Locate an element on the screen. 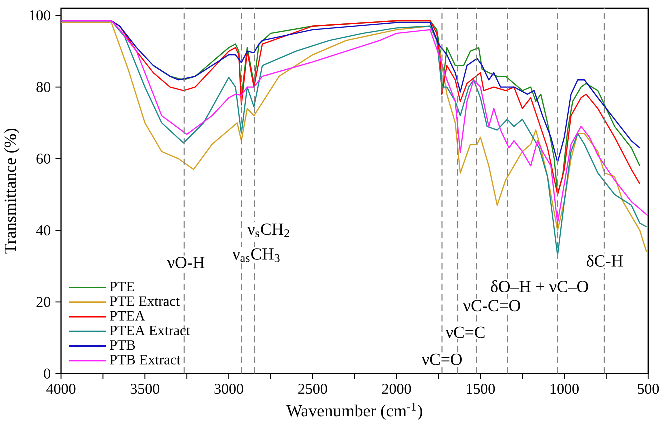 The width and height of the screenshot is (664, 434). y-tick-label: 80 is located at coordinates (43, 87).